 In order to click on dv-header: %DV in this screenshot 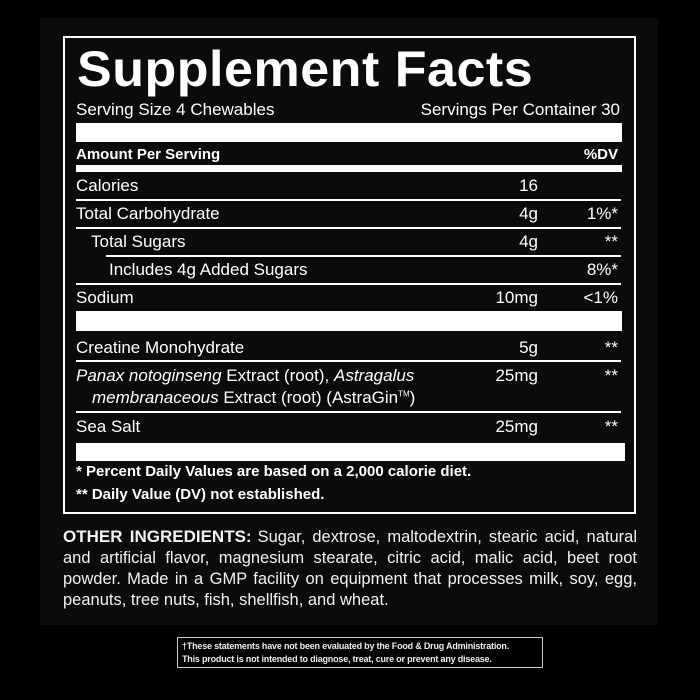, I will do `click(600, 154)`.